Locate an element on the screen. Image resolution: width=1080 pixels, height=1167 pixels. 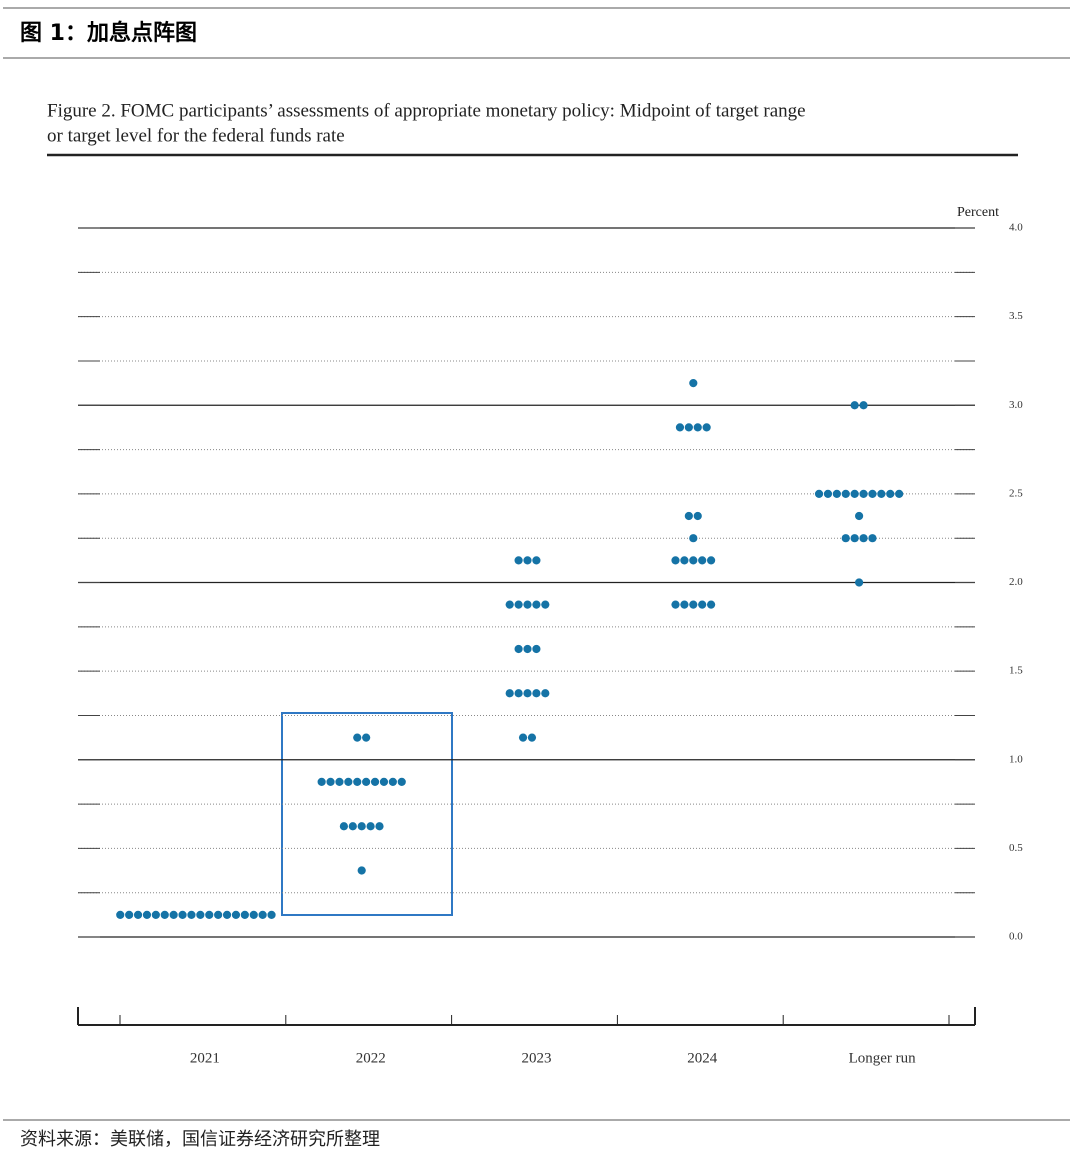
y-tick-label: 4.0 is located at coordinates (1016, 228).